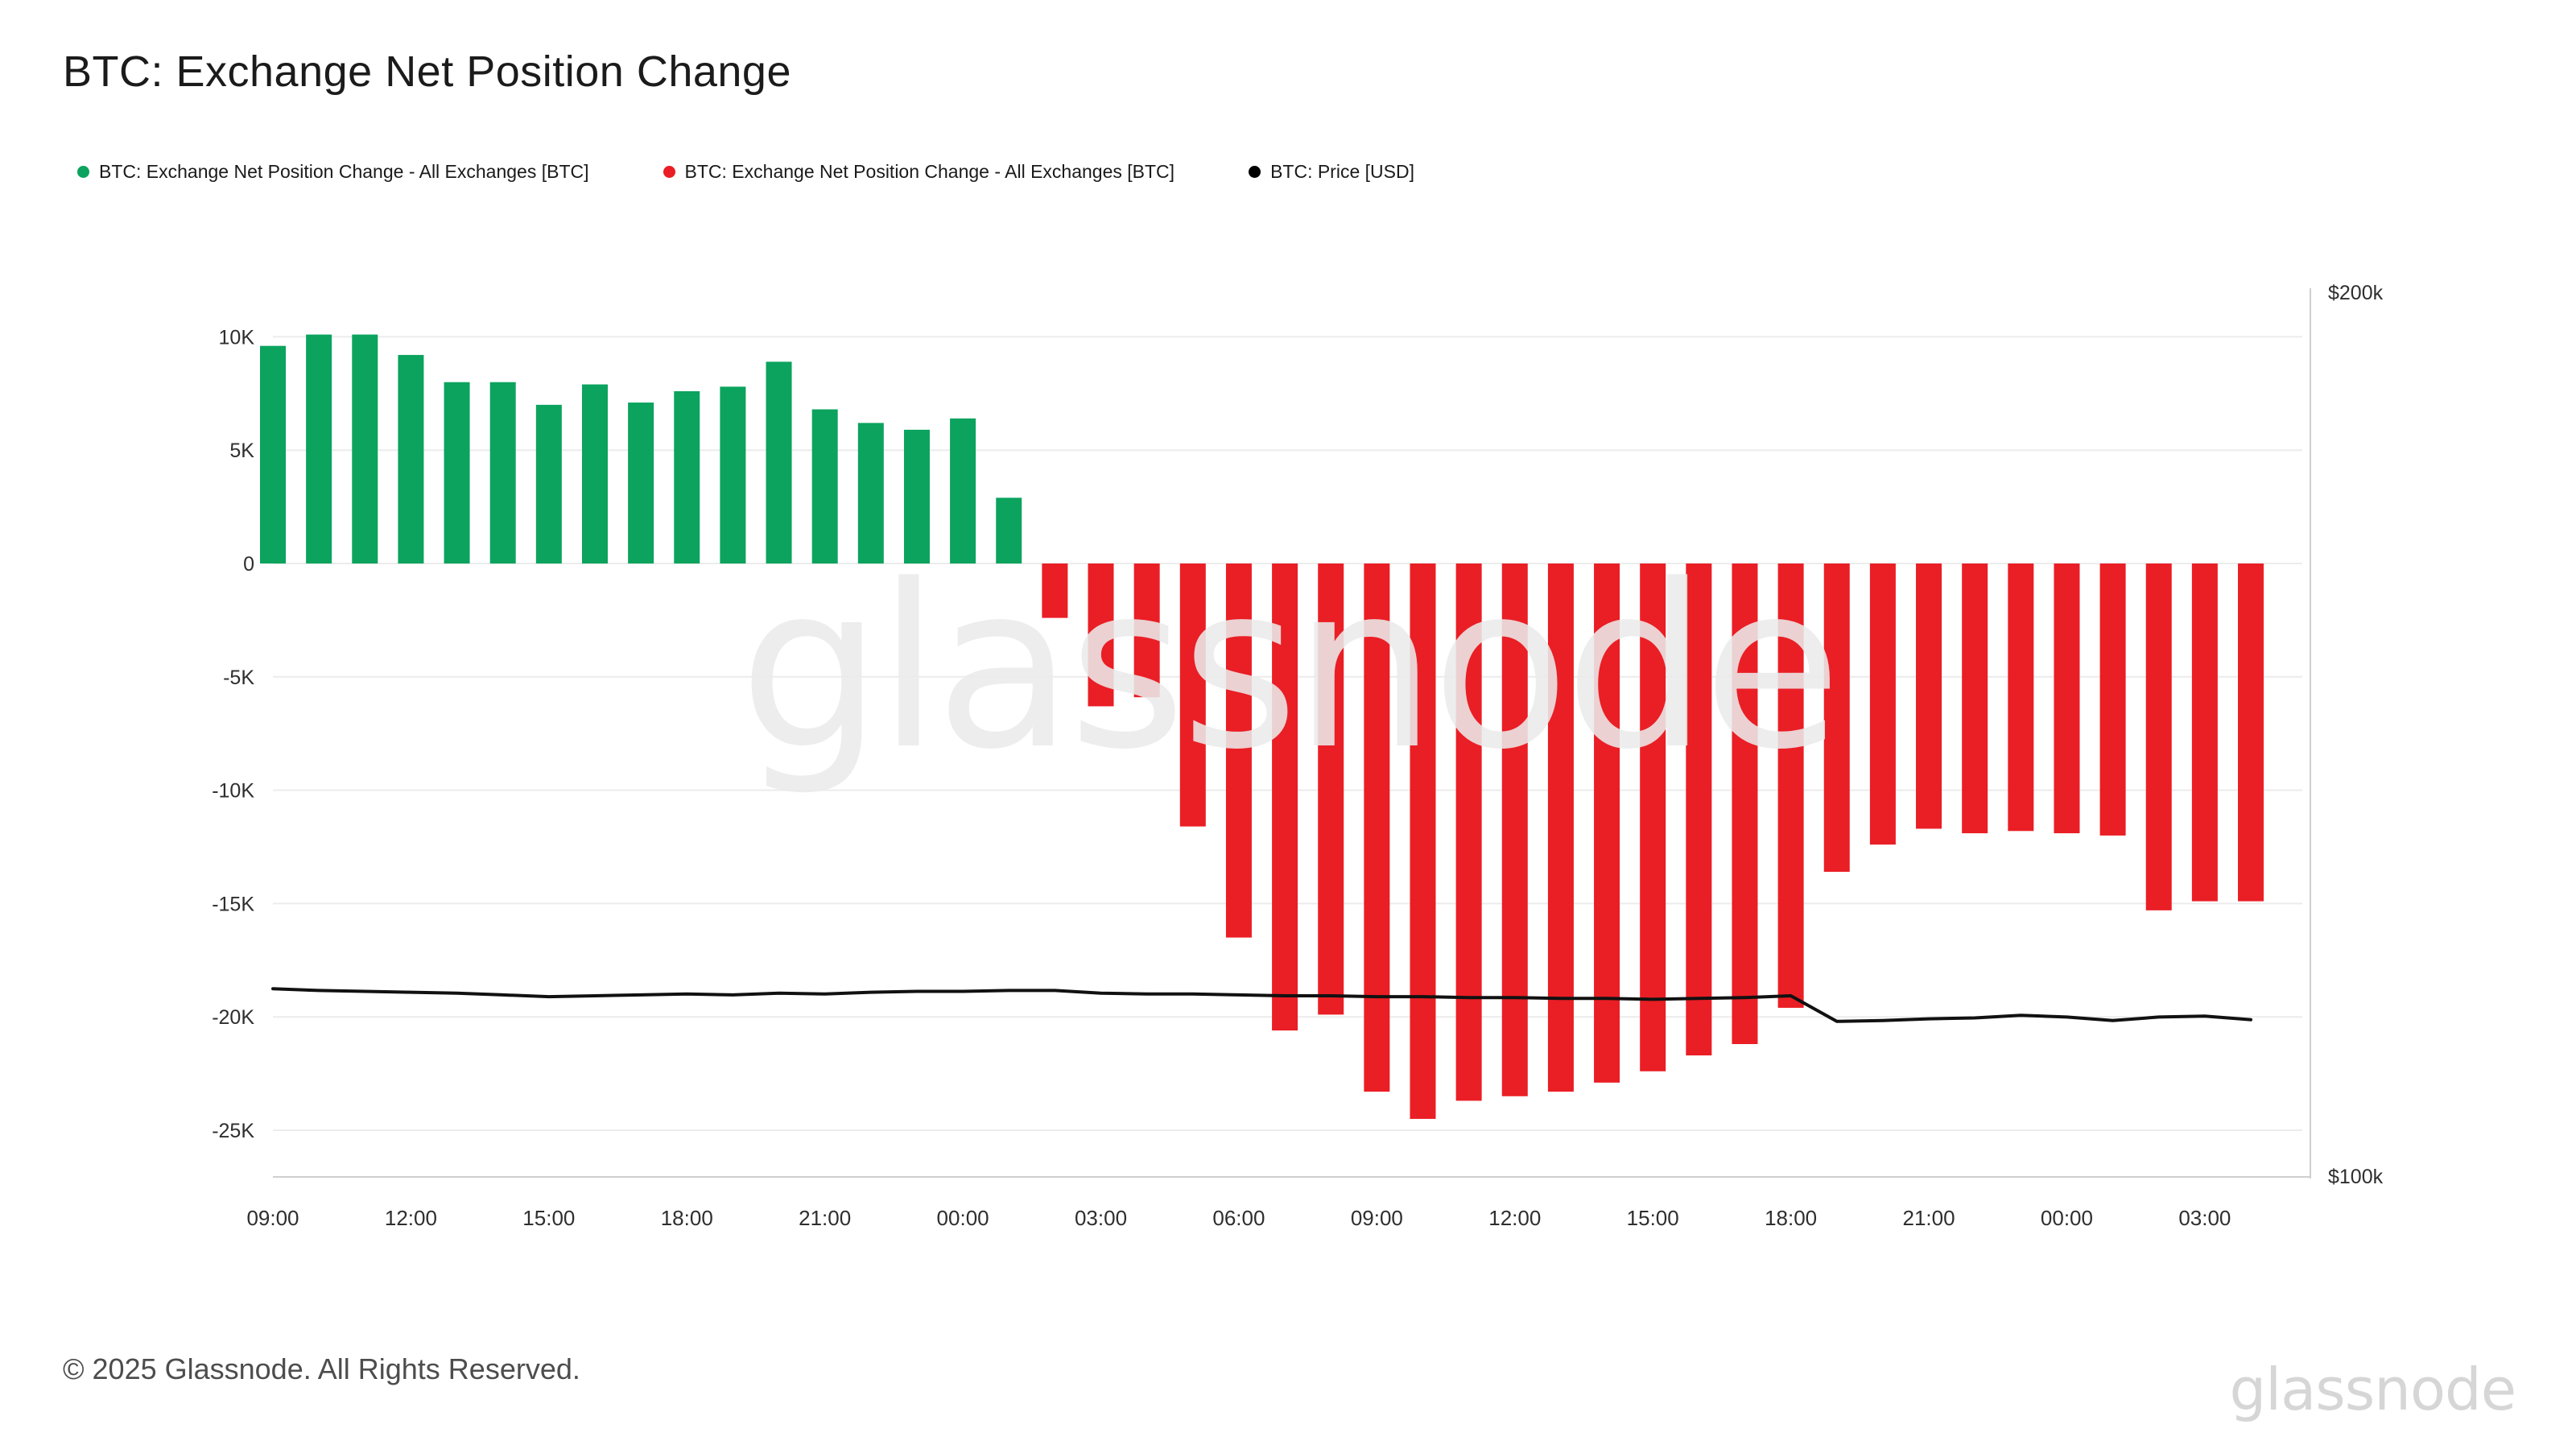 Image resolution: width=2576 pixels, height=1449 pixels. What do you see at coordinates (2356, 293) in the screenshot?
I see `right-axis-label: $200k` at bounding box center [2356, 293].